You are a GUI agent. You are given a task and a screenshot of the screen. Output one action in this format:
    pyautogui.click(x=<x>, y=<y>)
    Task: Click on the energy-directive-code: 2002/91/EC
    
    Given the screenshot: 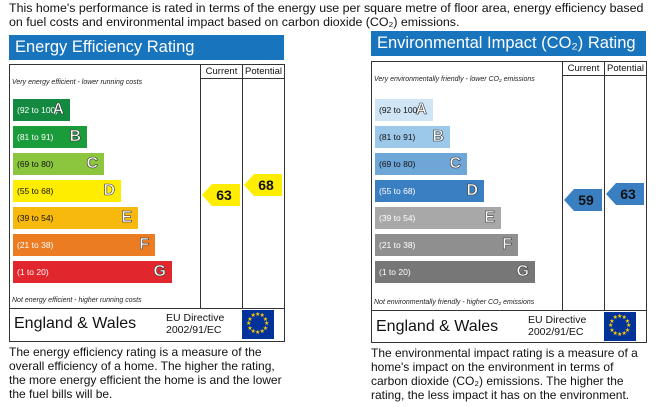 What is the action you would take?
    pyautogui.click(x=194, y=330)
    